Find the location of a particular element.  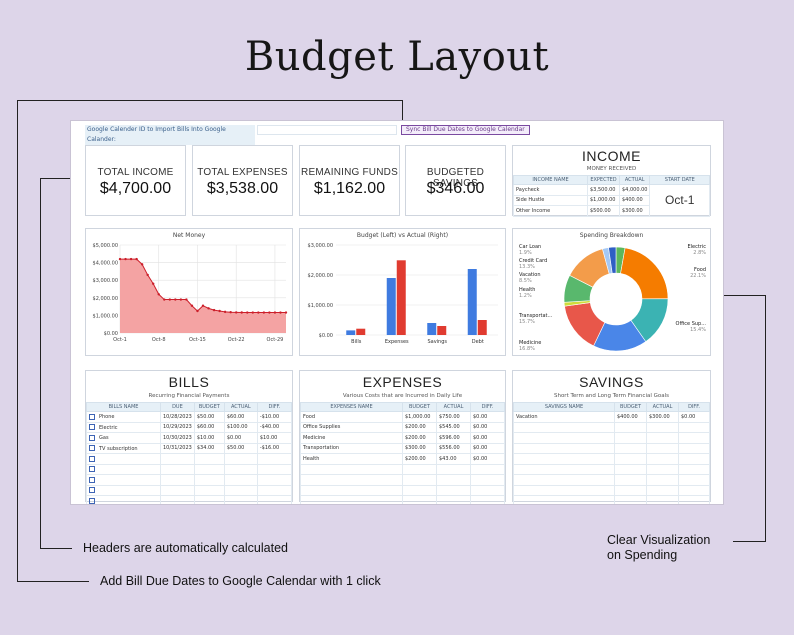

income-expected: $1,000.00 is located at coordinates (603, 200).